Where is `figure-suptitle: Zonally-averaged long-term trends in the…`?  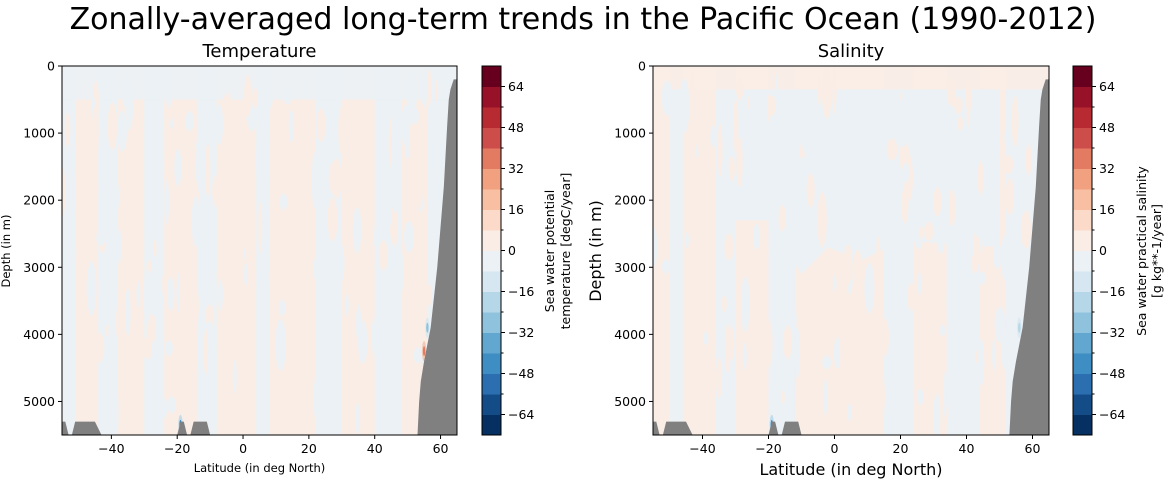 figure-suptitle: Zonally-averaged long-term trends in the… is located at coordinates (583, 19).